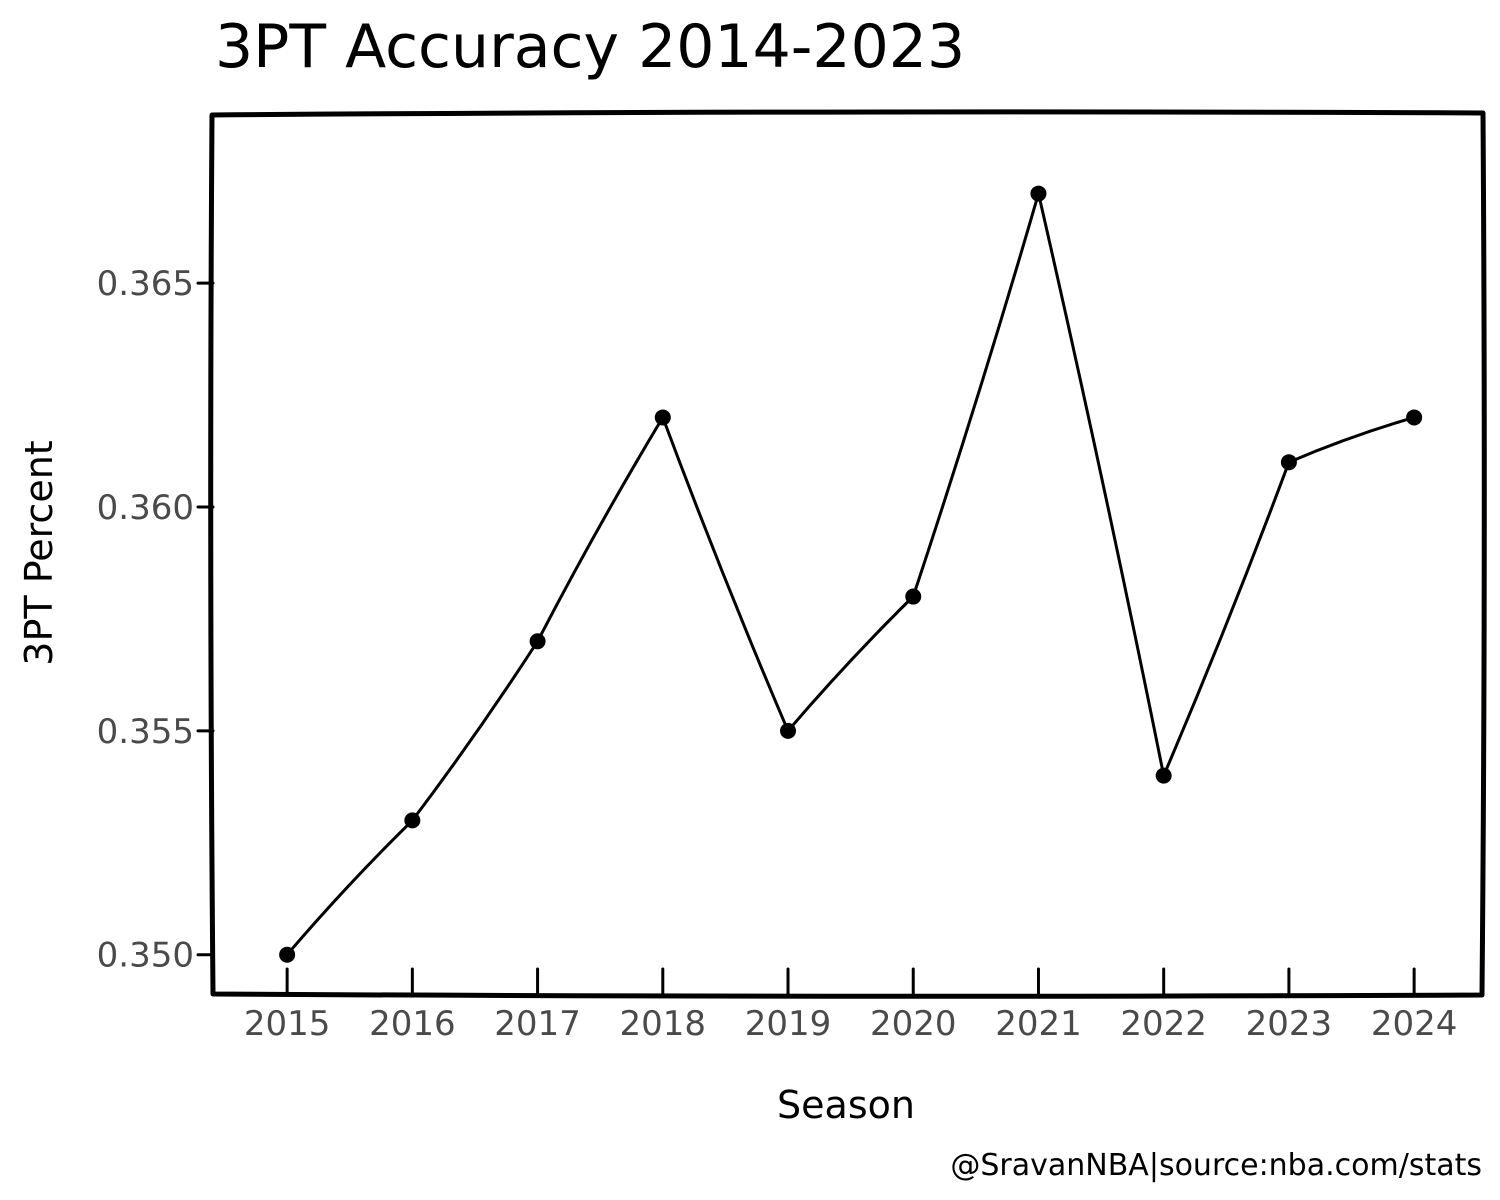  What do you see at coordinates (1038, 1024) in the screenshot?
I see `x-tick-label: 2021` at bounding box center [1038, 1024].